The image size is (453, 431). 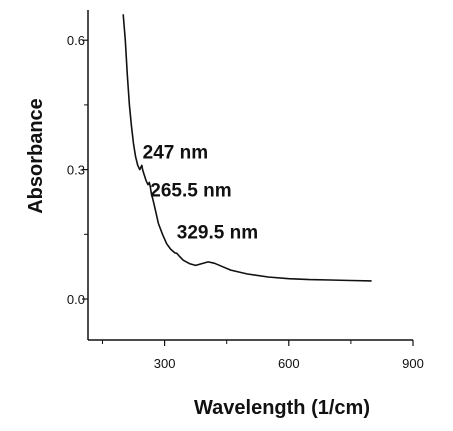 I want to click on peak-annotation: 265.5 nm, so click(x=190, y=190).